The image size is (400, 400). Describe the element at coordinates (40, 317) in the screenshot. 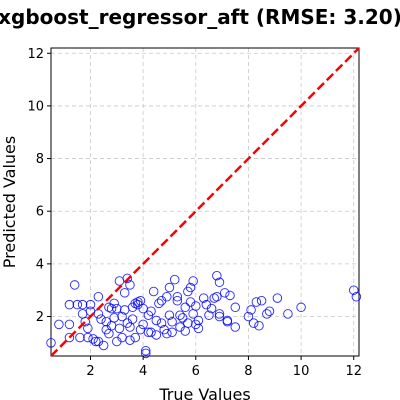

I see `y-tick-label: 2` at that location.